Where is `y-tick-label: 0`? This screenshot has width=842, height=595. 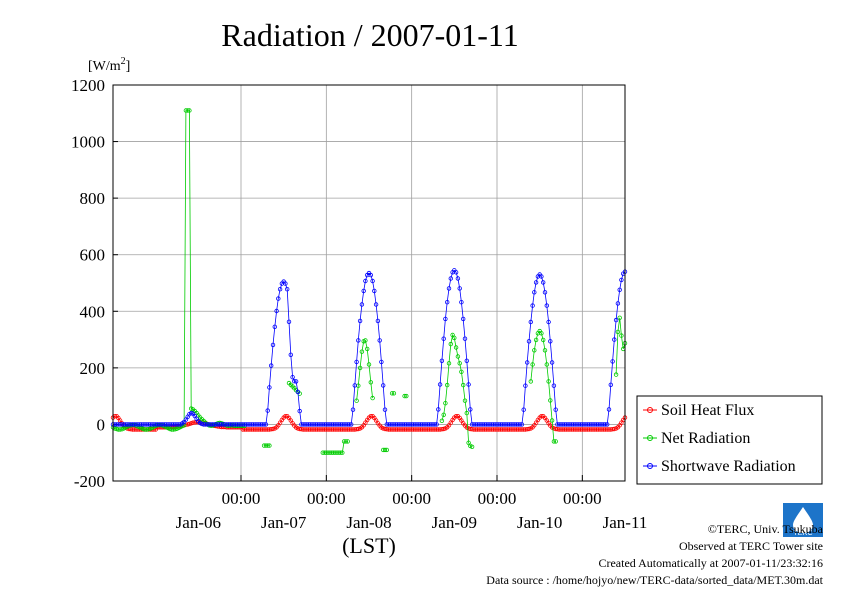
y-tick-label: 0 is located at coordinates (101, 424).